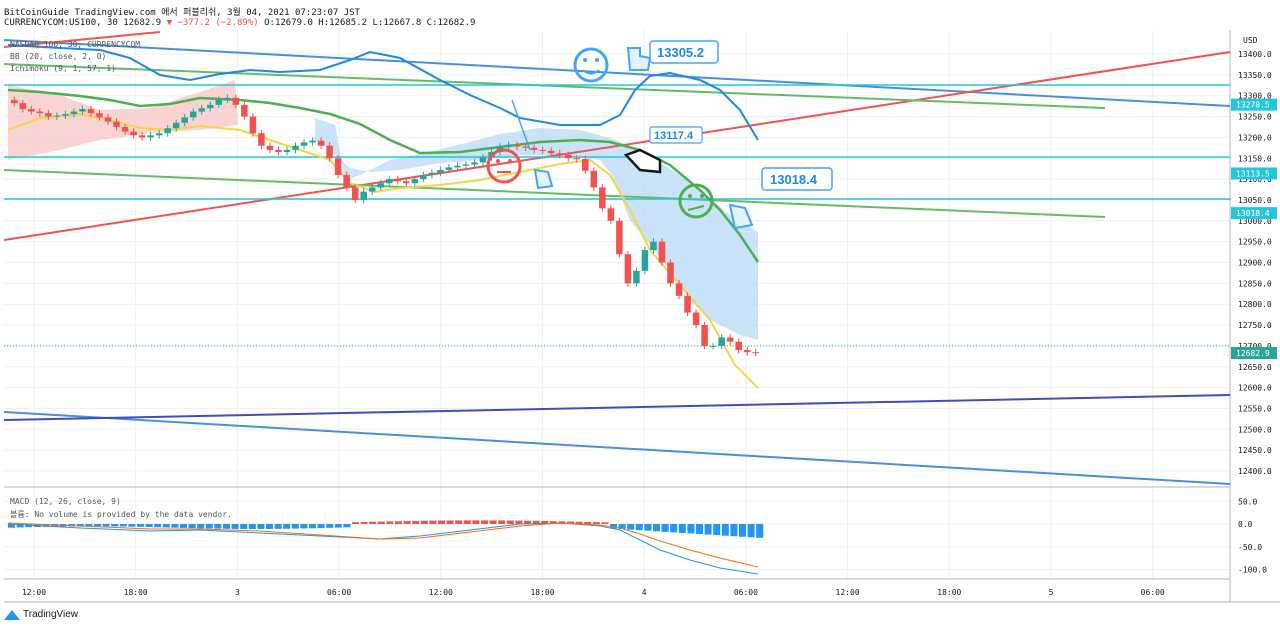 This screenshot has height=628, width=1280. I want to click on neutral-face-left-eye, so click(498, 161).